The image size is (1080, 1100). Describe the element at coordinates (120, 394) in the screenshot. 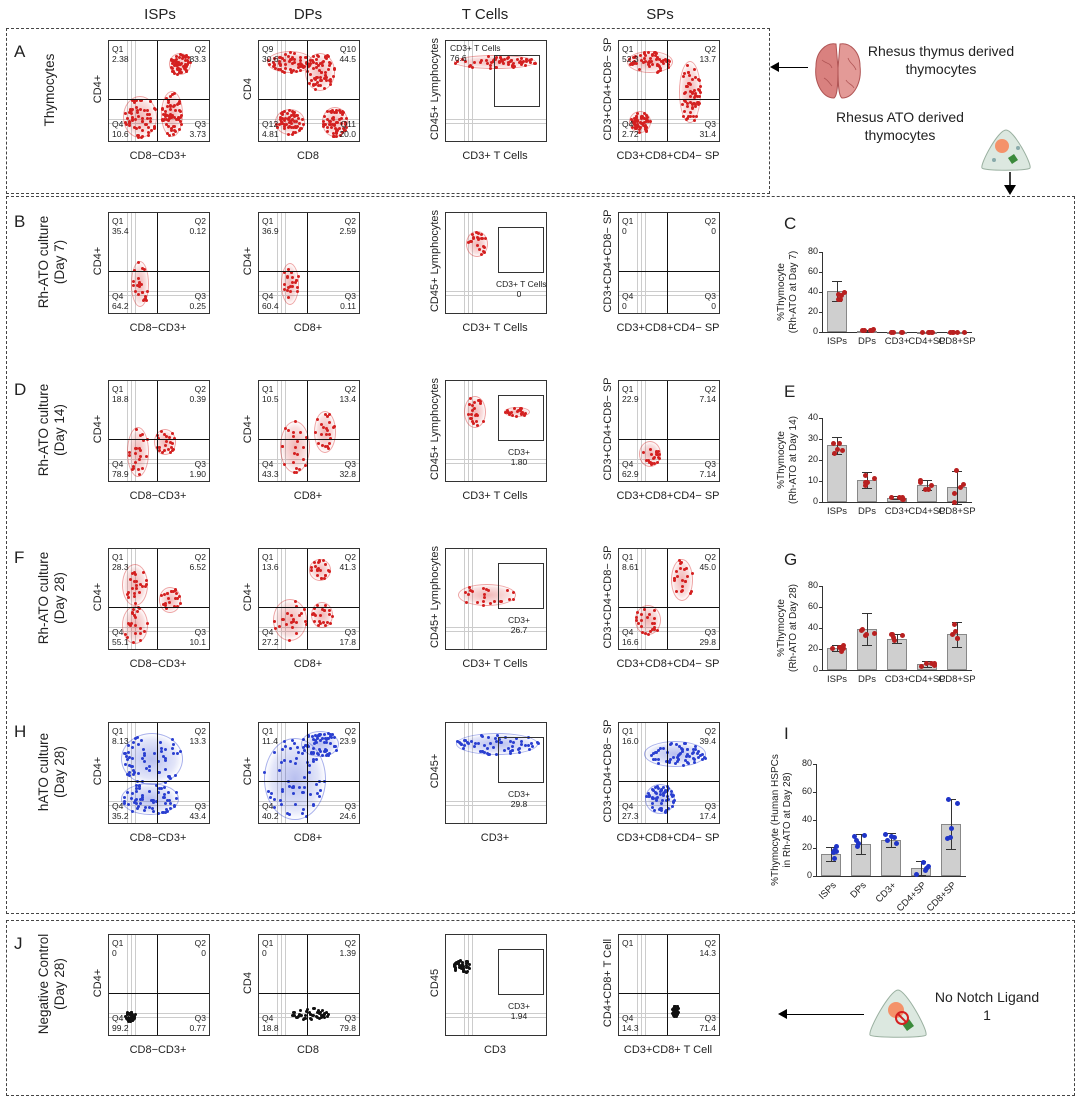

I see `quadrant-label: Q1 18.8` at that location.